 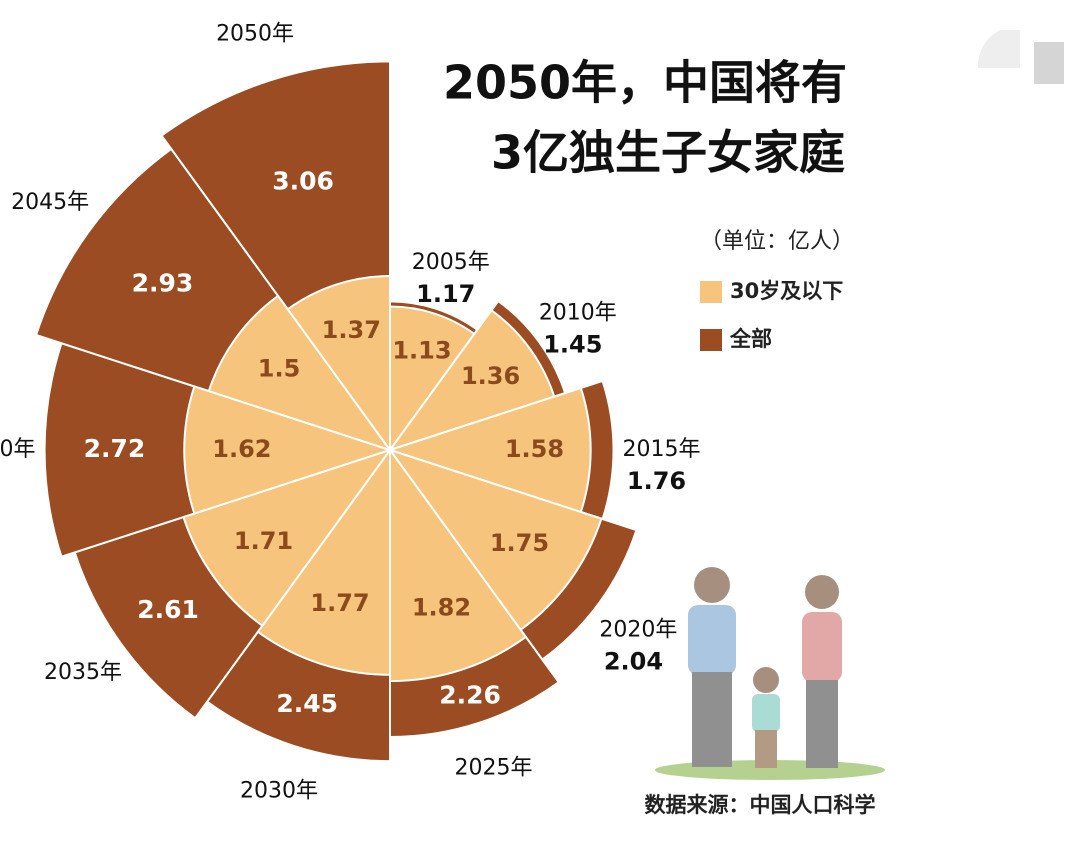 I want to click on category-label: 2050年, so click(x=255, y=34).